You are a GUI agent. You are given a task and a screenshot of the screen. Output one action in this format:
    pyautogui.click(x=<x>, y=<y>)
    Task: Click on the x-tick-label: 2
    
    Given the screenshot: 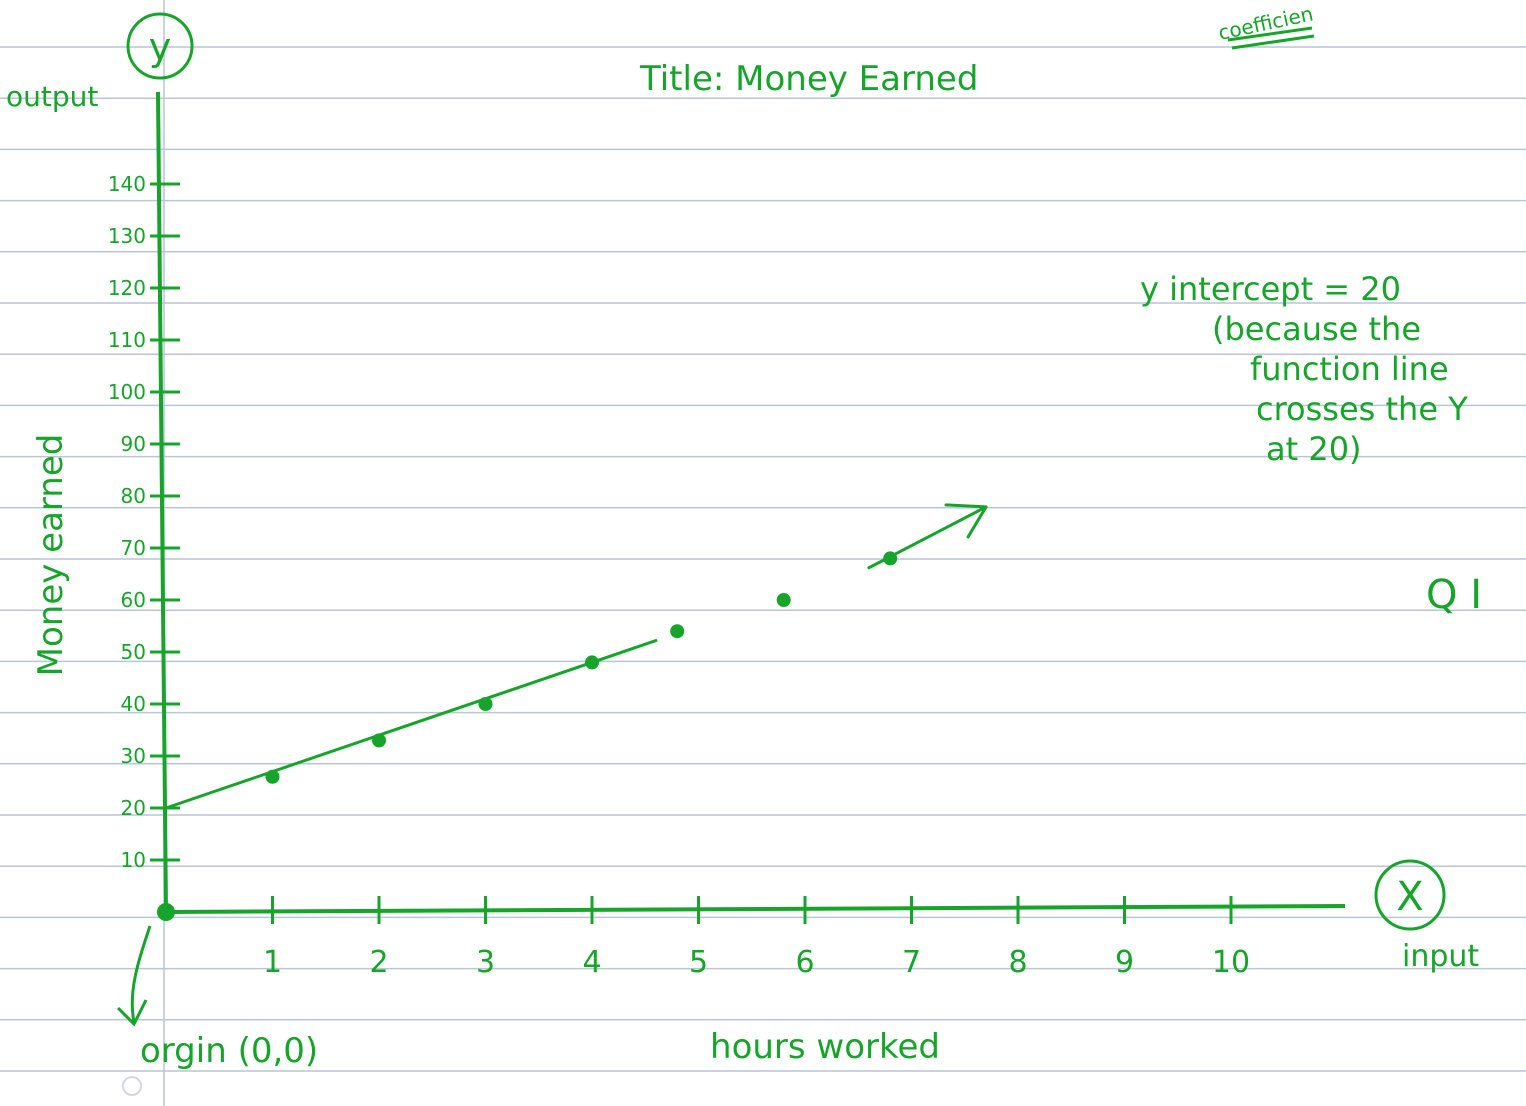 What is the action you would take?
    pyautogui.click(x=378, y=962)
    